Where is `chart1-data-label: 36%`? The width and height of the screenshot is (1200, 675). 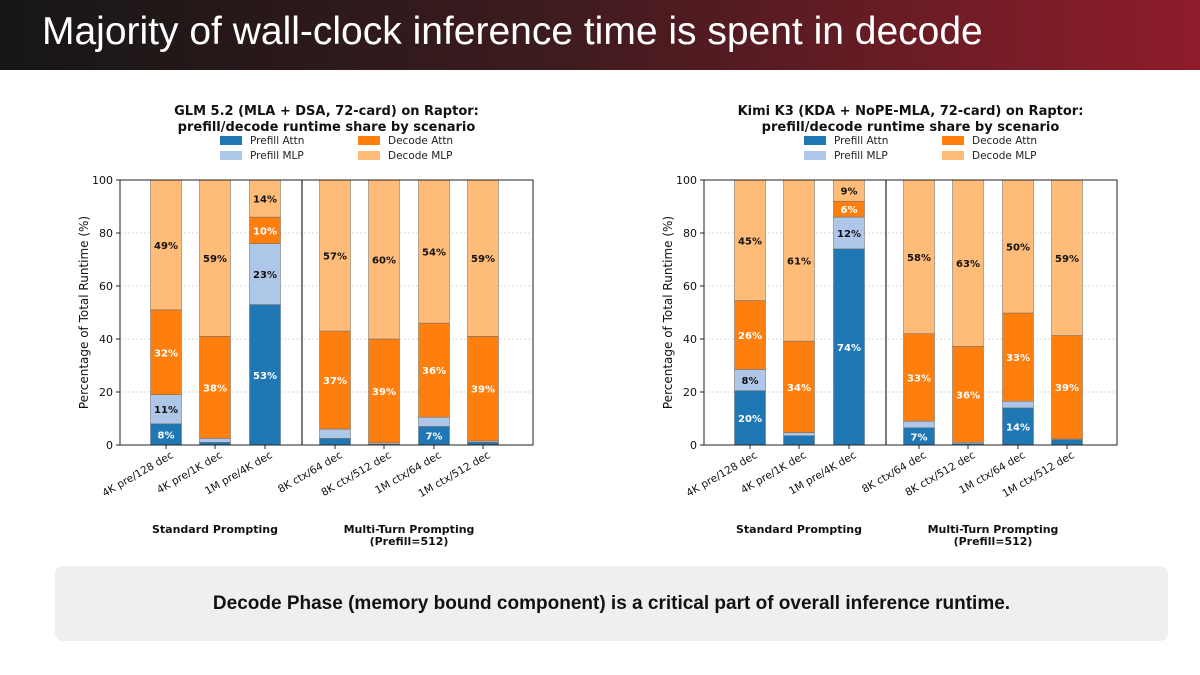 chart1-data-label: 36% is located at coordinates (968, 395).